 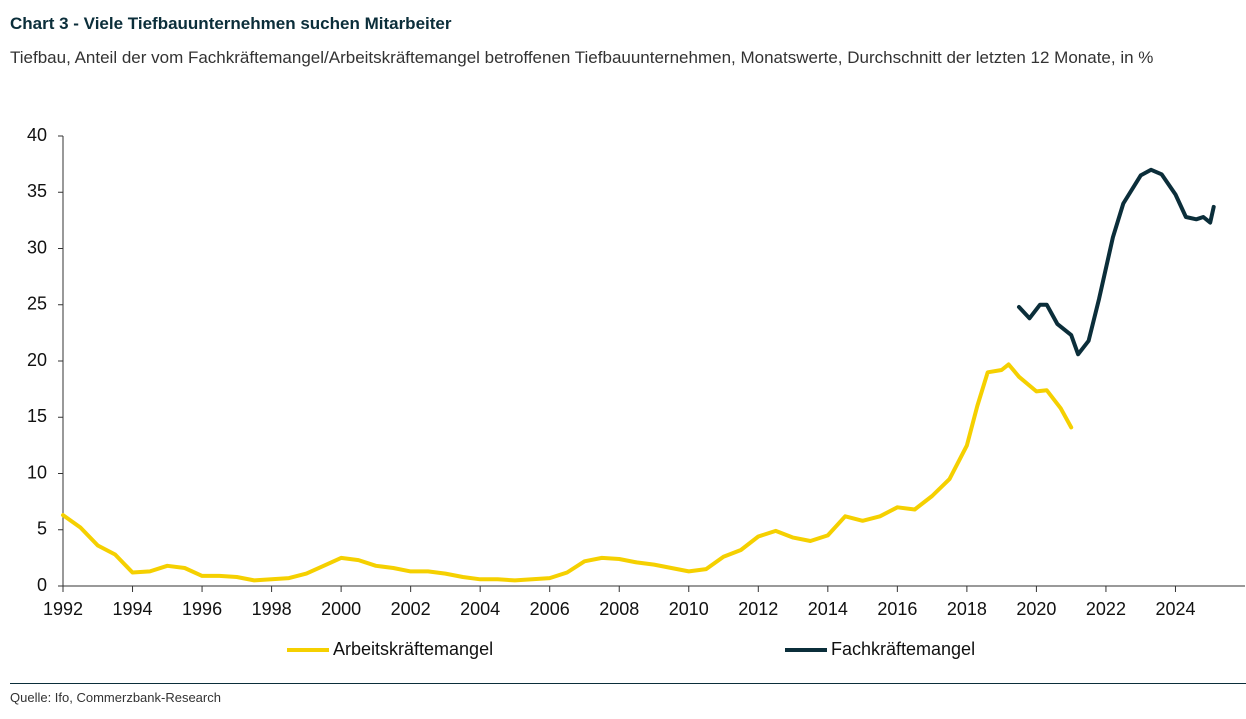 What do you see at coordinates (1036, 609) in the screenshot?
I see `x-tick-label: 2020` at bounding box center [1036, 609].